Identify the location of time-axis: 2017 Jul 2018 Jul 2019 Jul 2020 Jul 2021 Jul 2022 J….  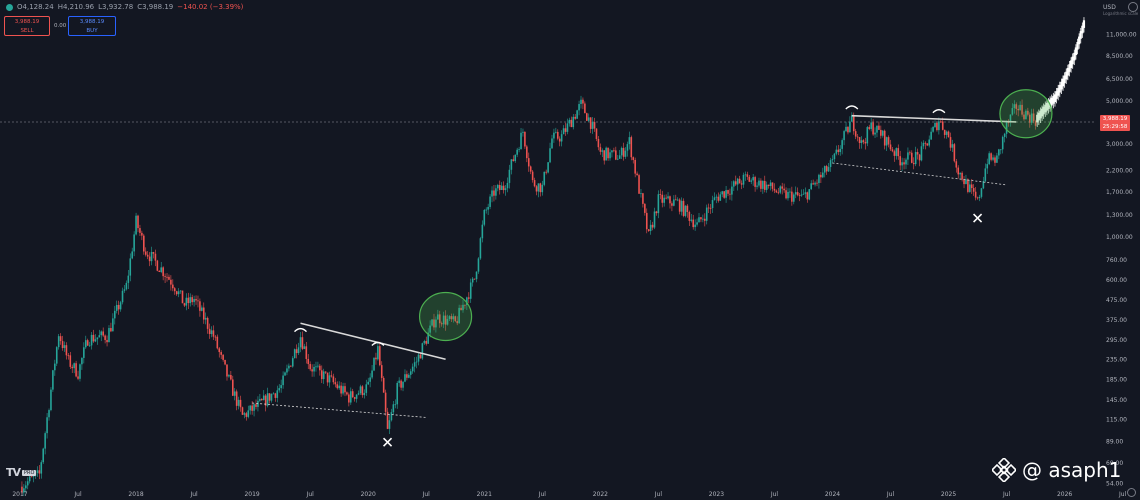
(569, 494).